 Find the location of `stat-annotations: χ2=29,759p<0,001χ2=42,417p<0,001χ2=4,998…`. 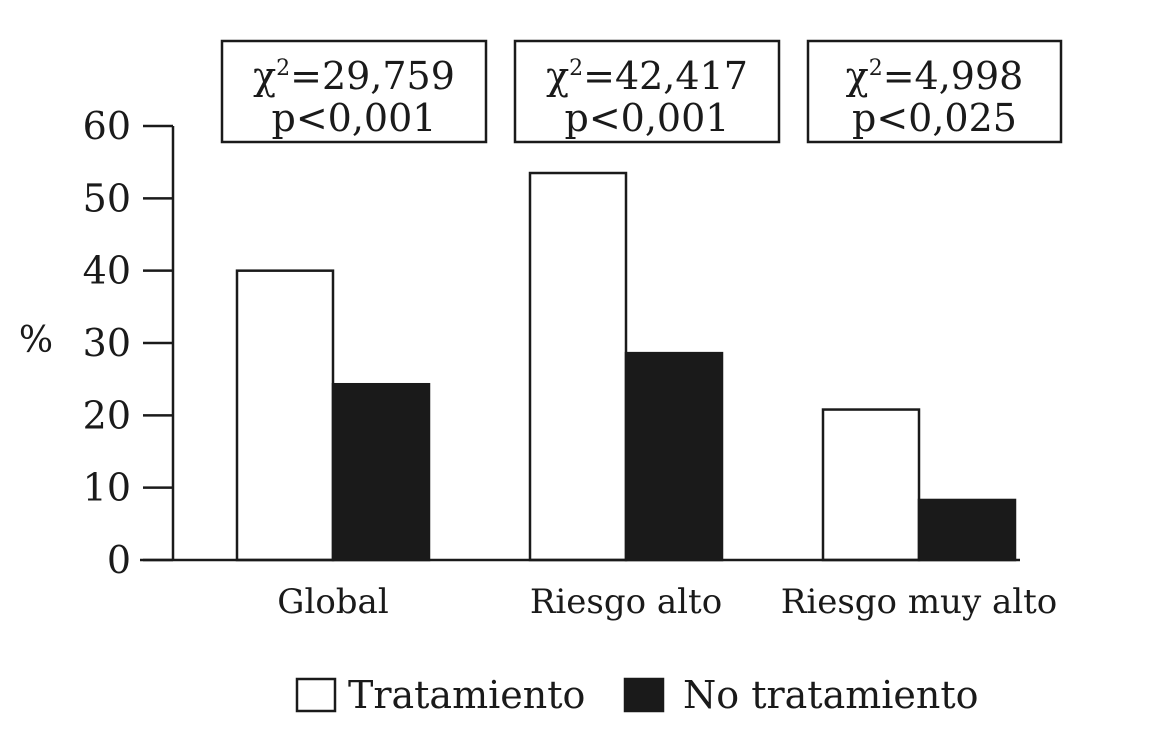

stat-annotations: χ2=29,759p<0,001χ2=42,417p<0,001χ2=4,998… is located at coordinates (641, 91).